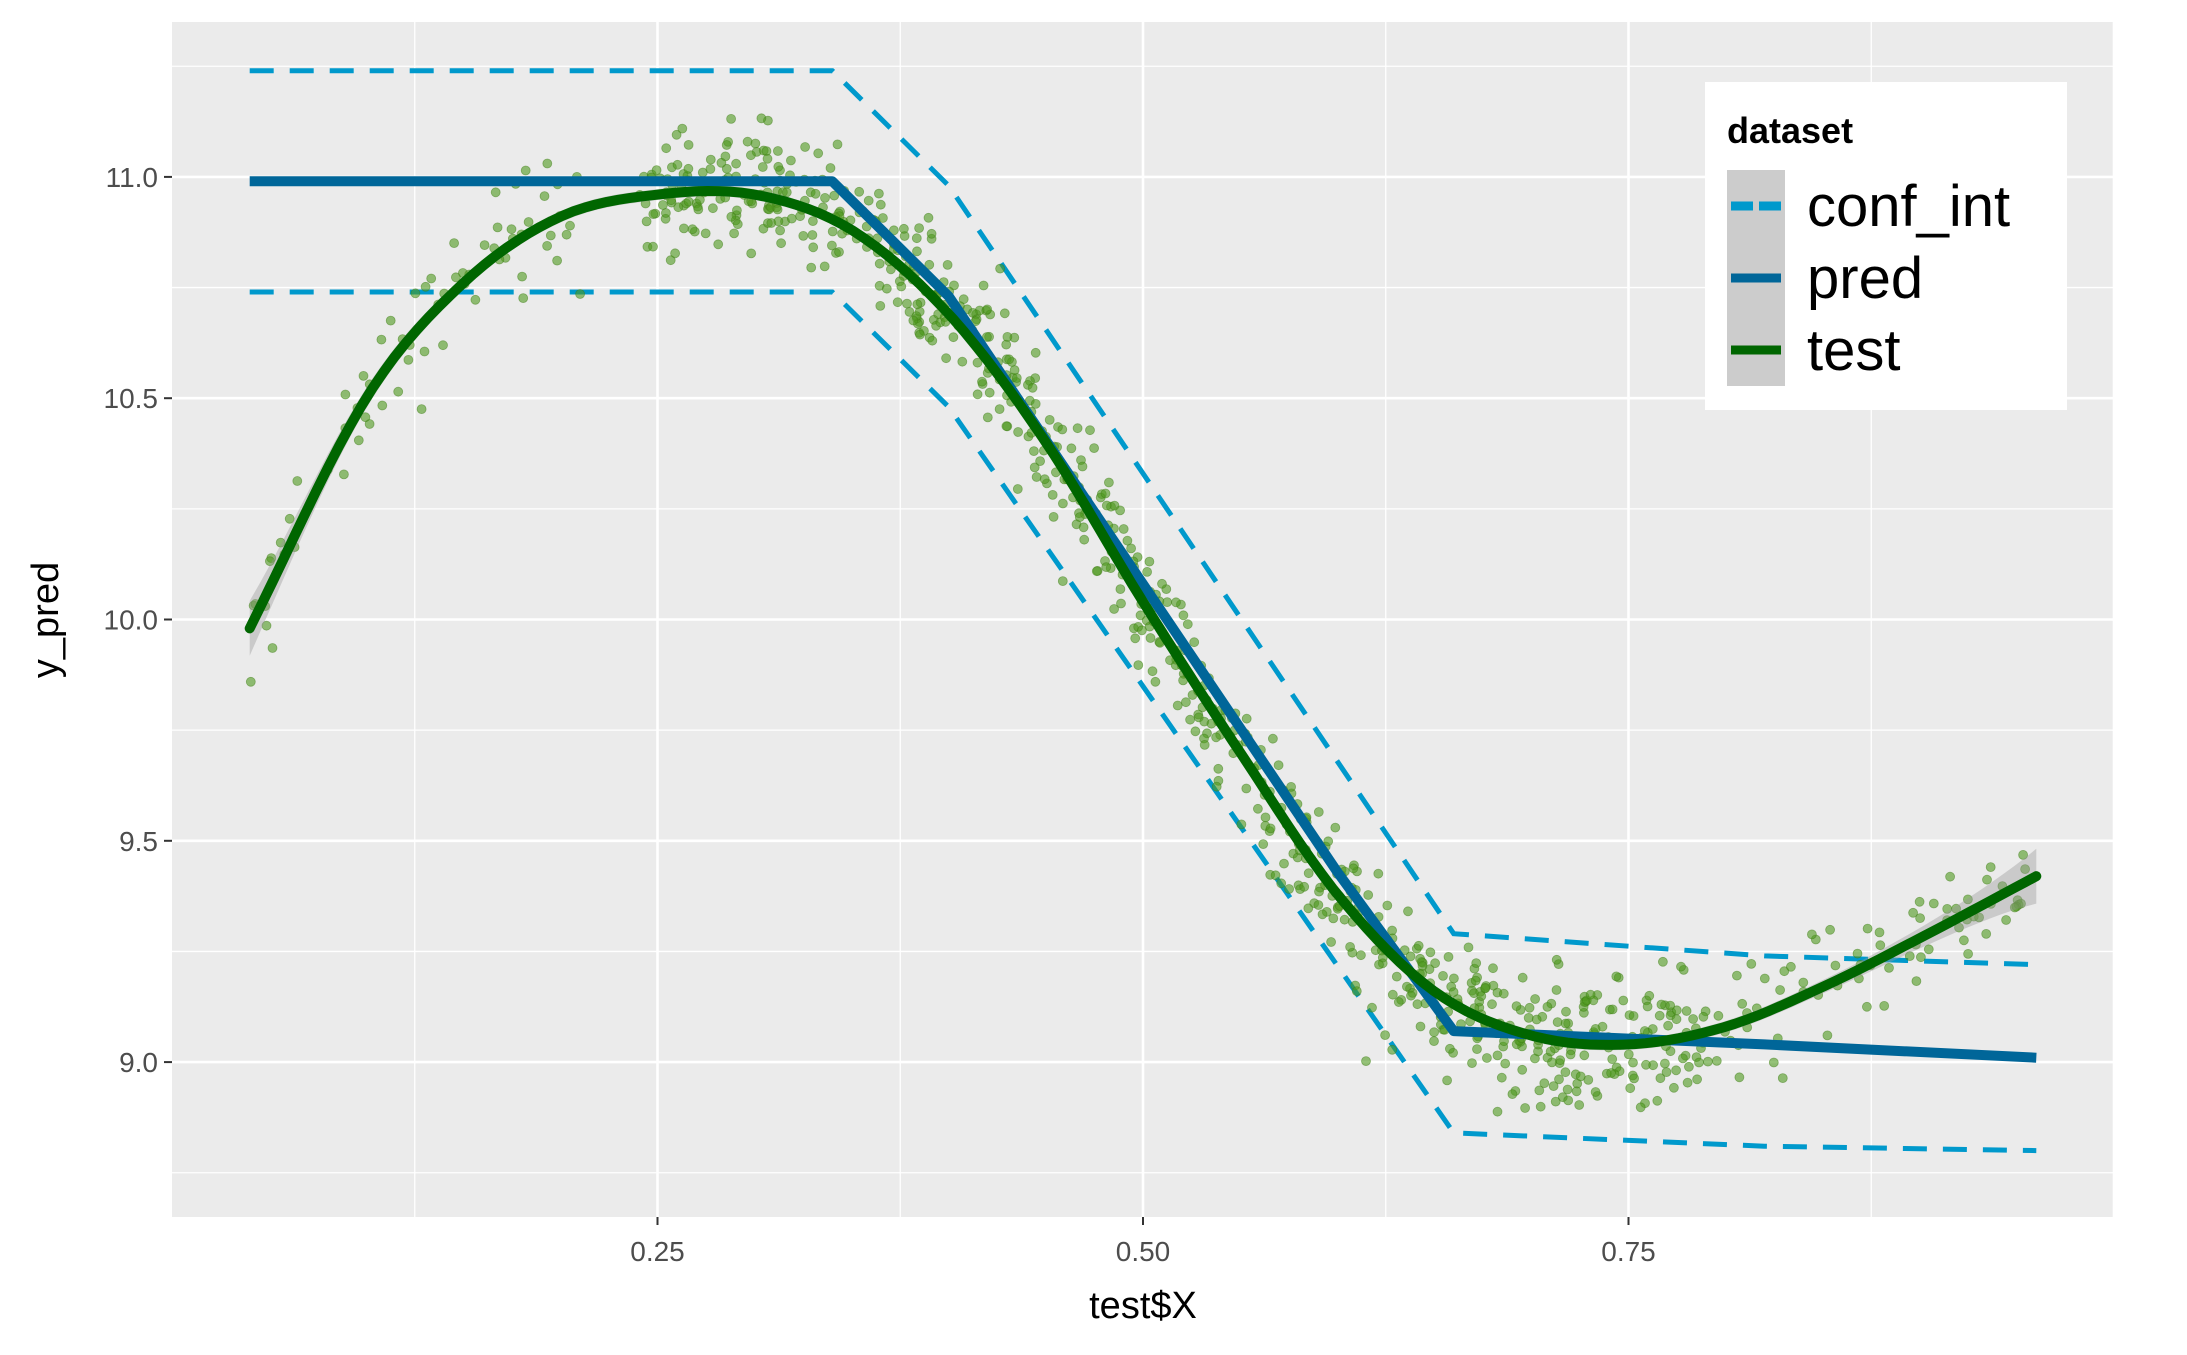 Image resolution: width=2187 pixels, height=1355 pixels. I want to click on y-tick-label: 10.0, so click(131, 620).